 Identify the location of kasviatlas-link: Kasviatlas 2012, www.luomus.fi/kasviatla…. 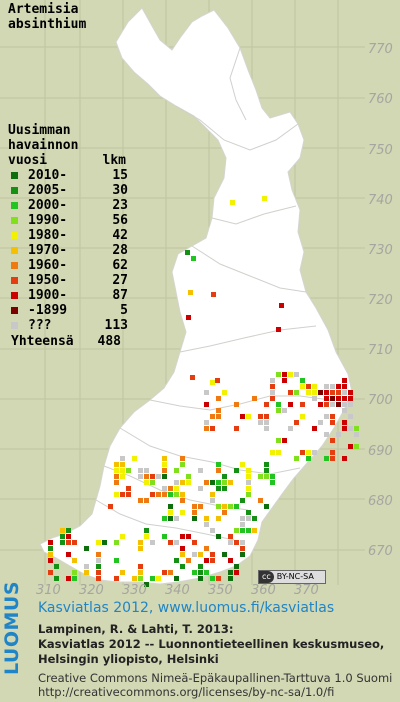
(186, 608).